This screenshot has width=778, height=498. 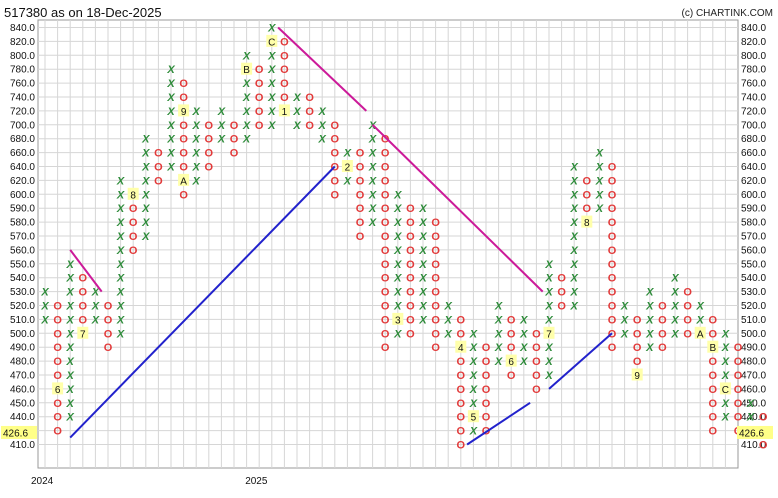 What do you see at coordinates (58, 390) in the screenshot?
I see `month-marker: 6` at bounding box center [58, 390].